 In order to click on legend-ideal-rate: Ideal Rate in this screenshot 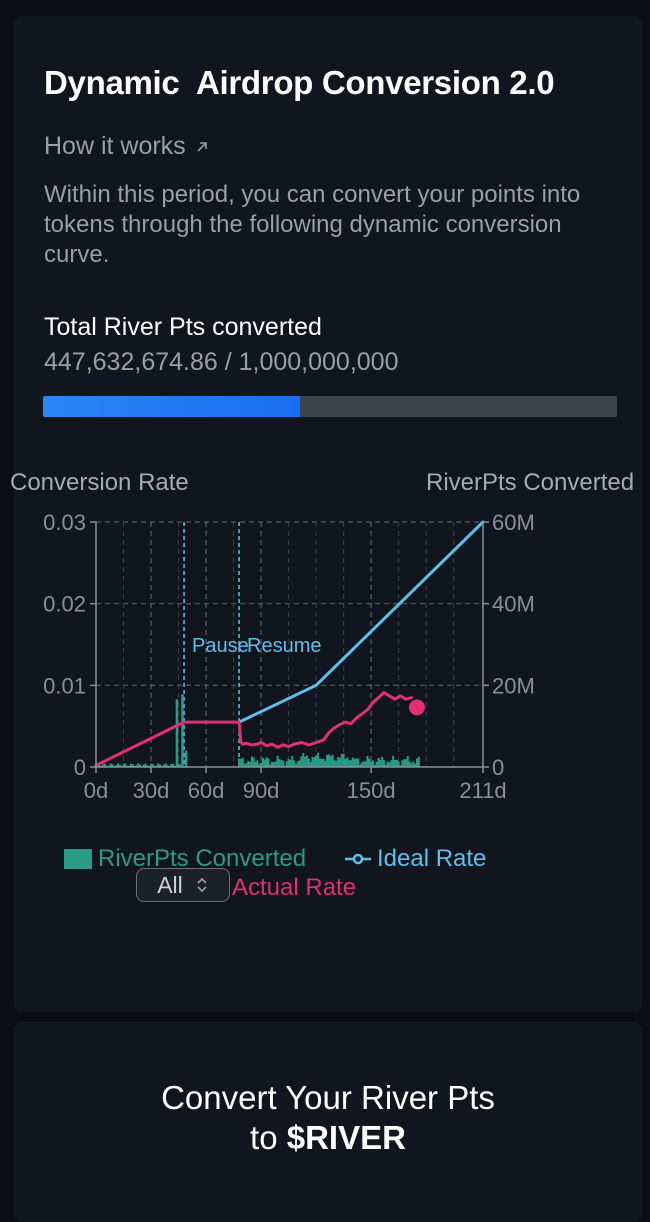, I will do `click(415, 859)`.